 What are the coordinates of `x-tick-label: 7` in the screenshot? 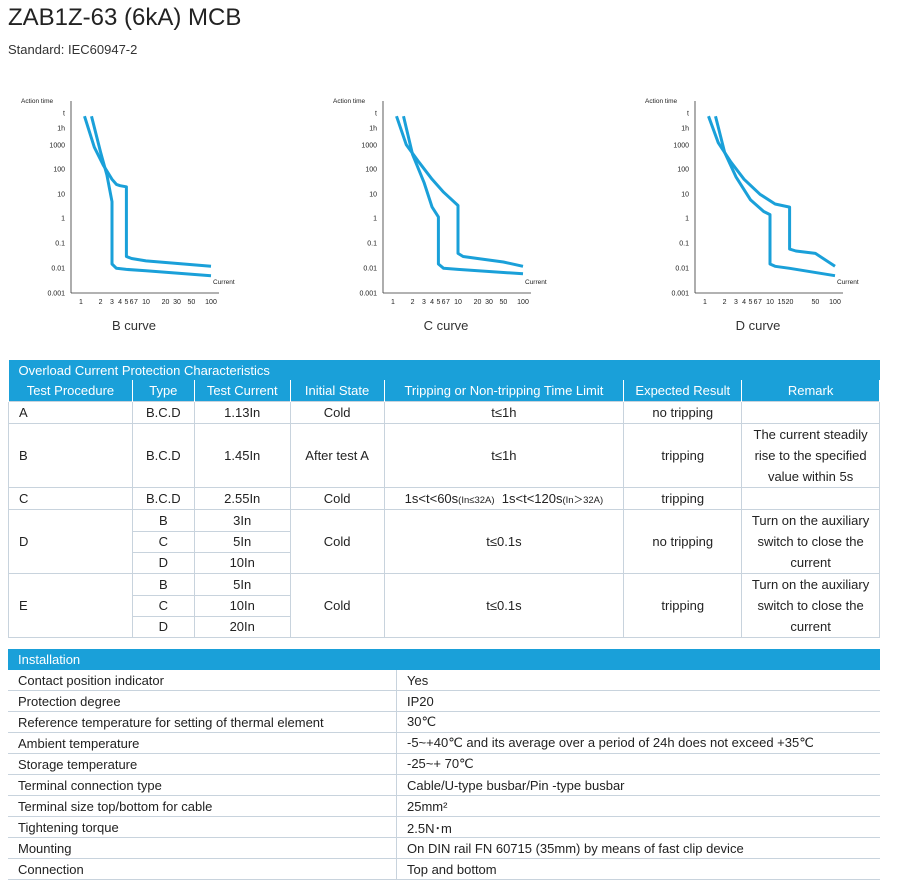 It's located at (448, 302).